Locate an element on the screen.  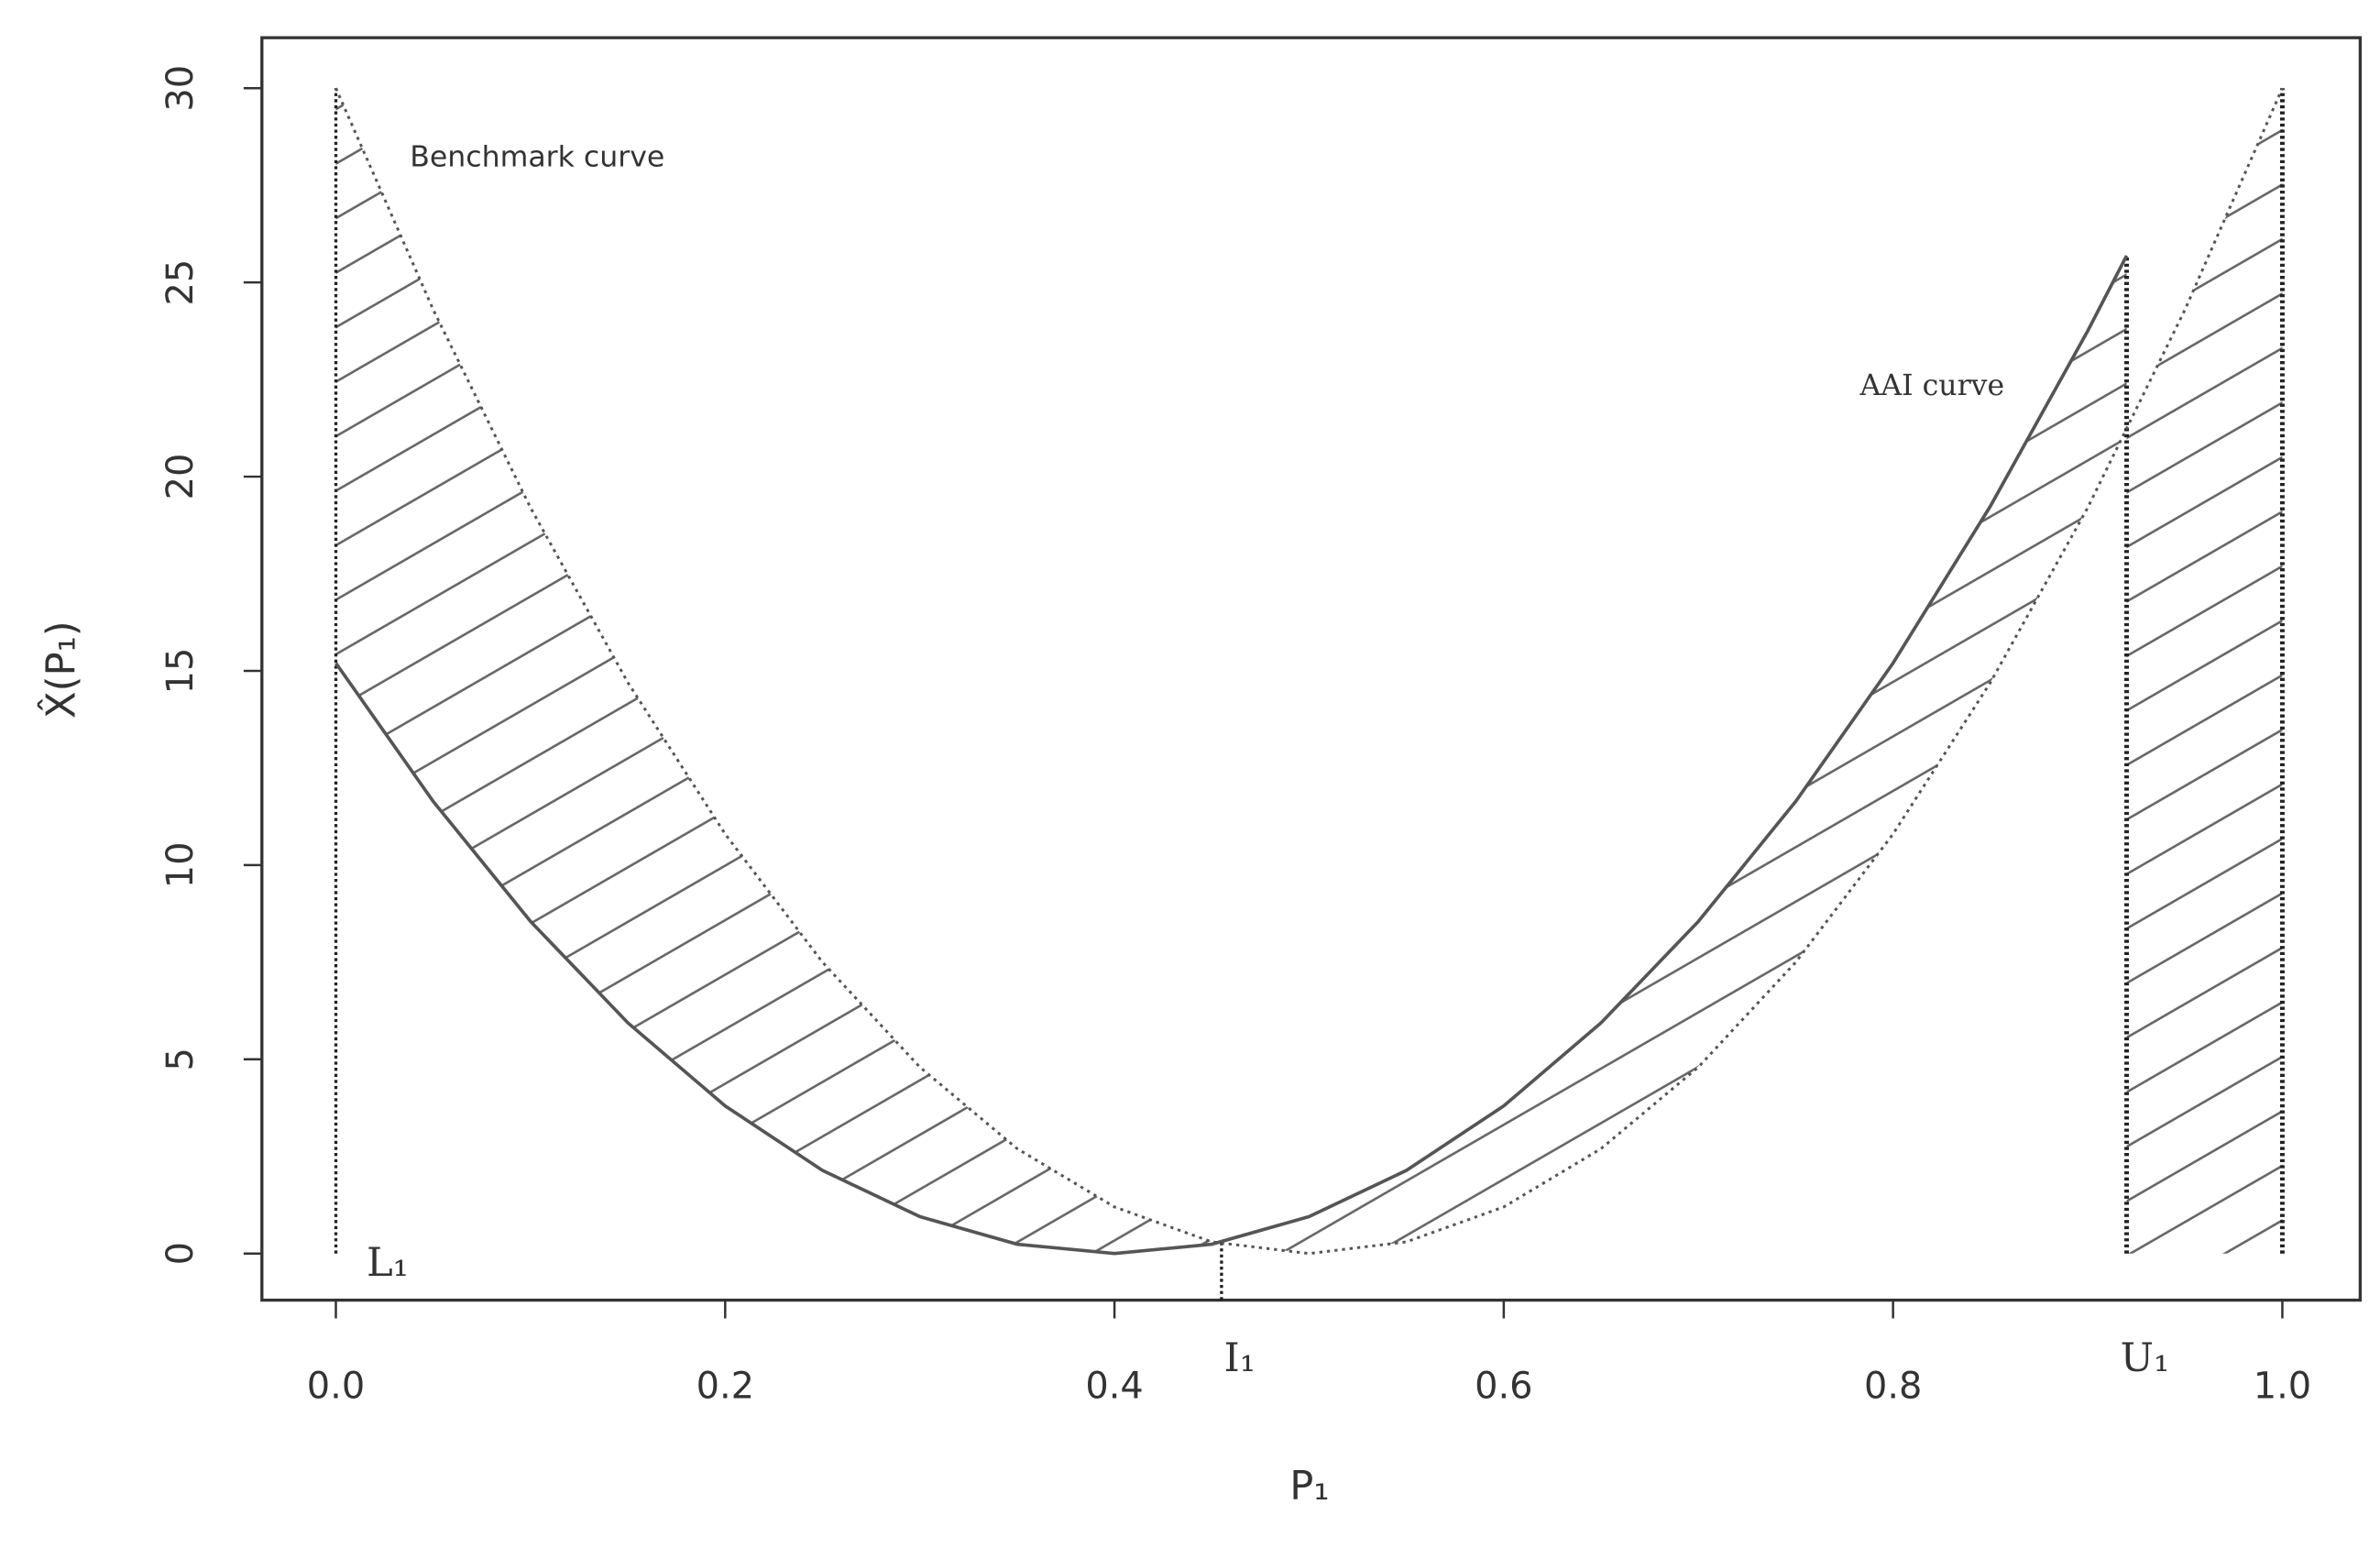
y-tick-label: 10 is located at coordinates (180, 865).